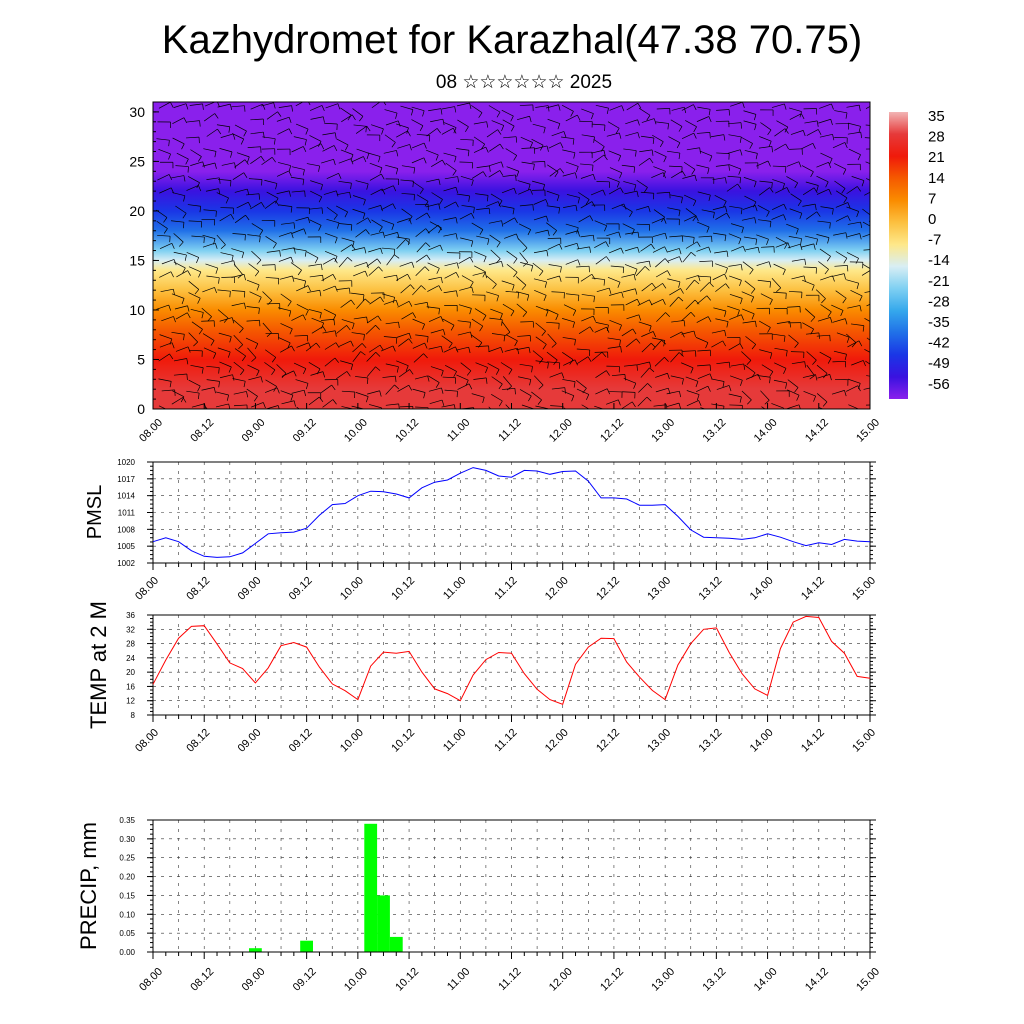 The height and width of the screenshot is (1024, 1024). Describe the element at coordinates (939, 260) in the screenshot. I see `colorbar-label: -14` at that location.